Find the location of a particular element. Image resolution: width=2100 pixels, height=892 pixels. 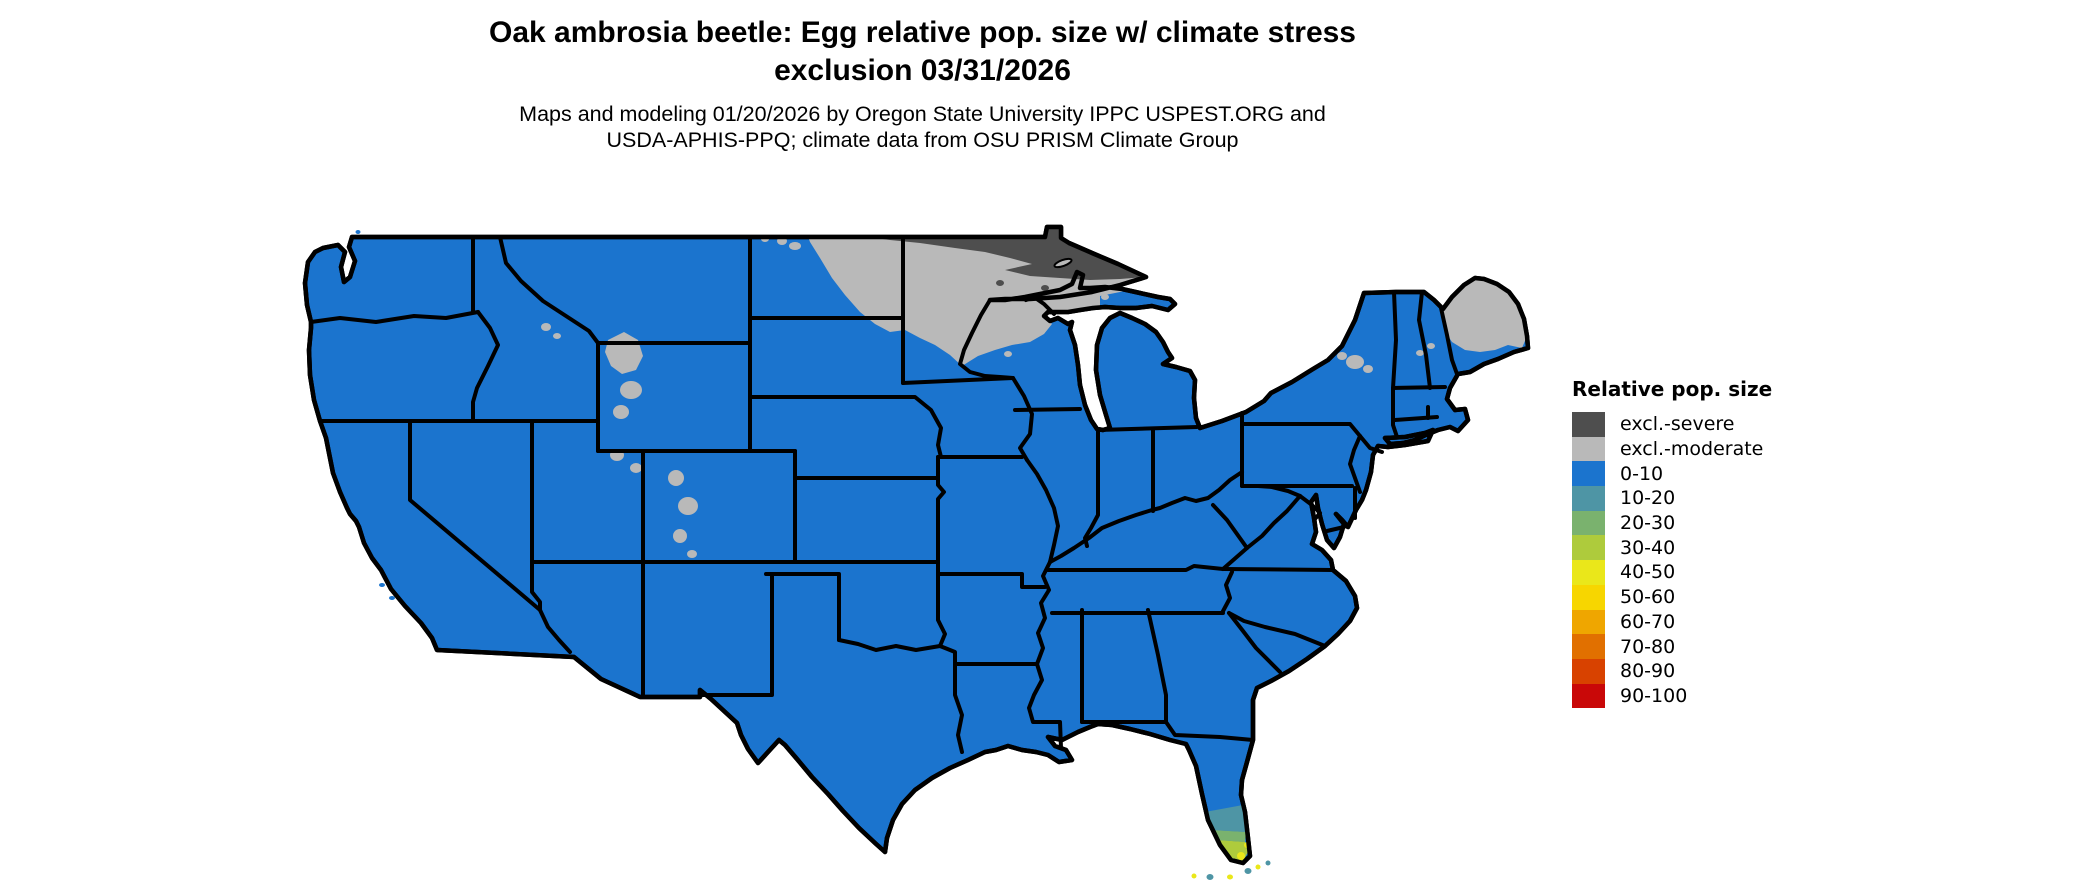

legend-item: excl.-severe is located at coordinates (1672, 424).